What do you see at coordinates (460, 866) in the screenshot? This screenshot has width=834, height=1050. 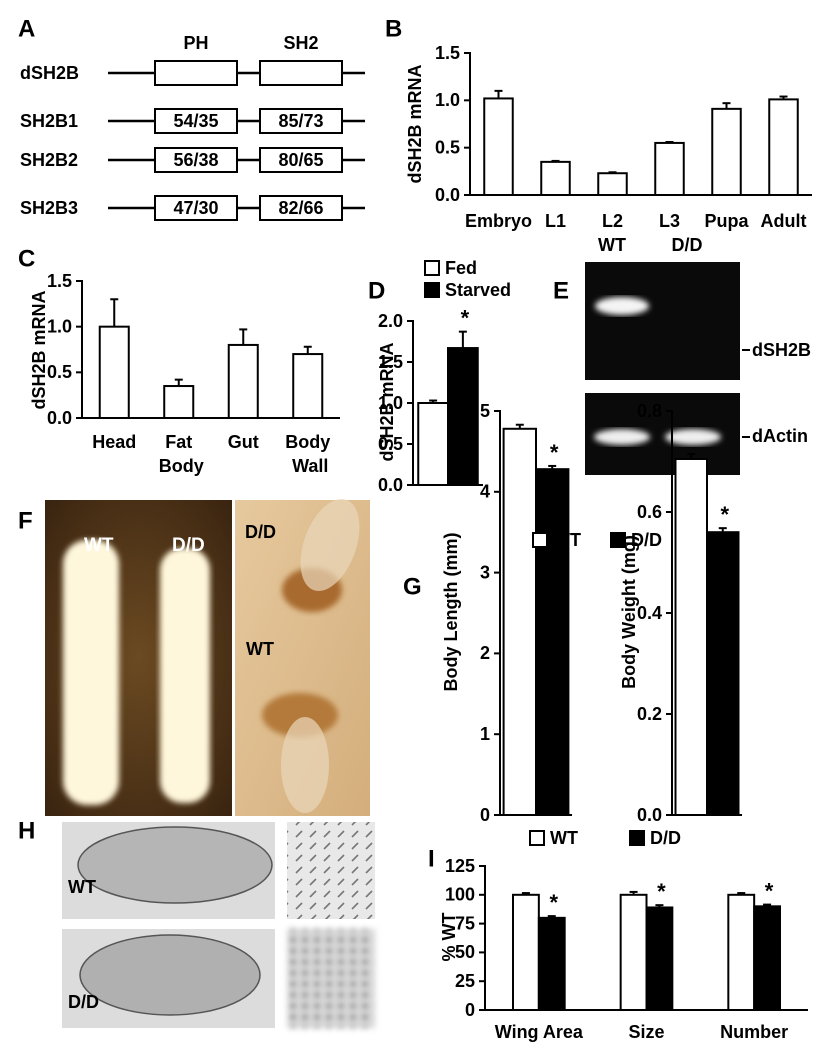 I see `y-tick-label: 125` at bounding box center [460, 866].